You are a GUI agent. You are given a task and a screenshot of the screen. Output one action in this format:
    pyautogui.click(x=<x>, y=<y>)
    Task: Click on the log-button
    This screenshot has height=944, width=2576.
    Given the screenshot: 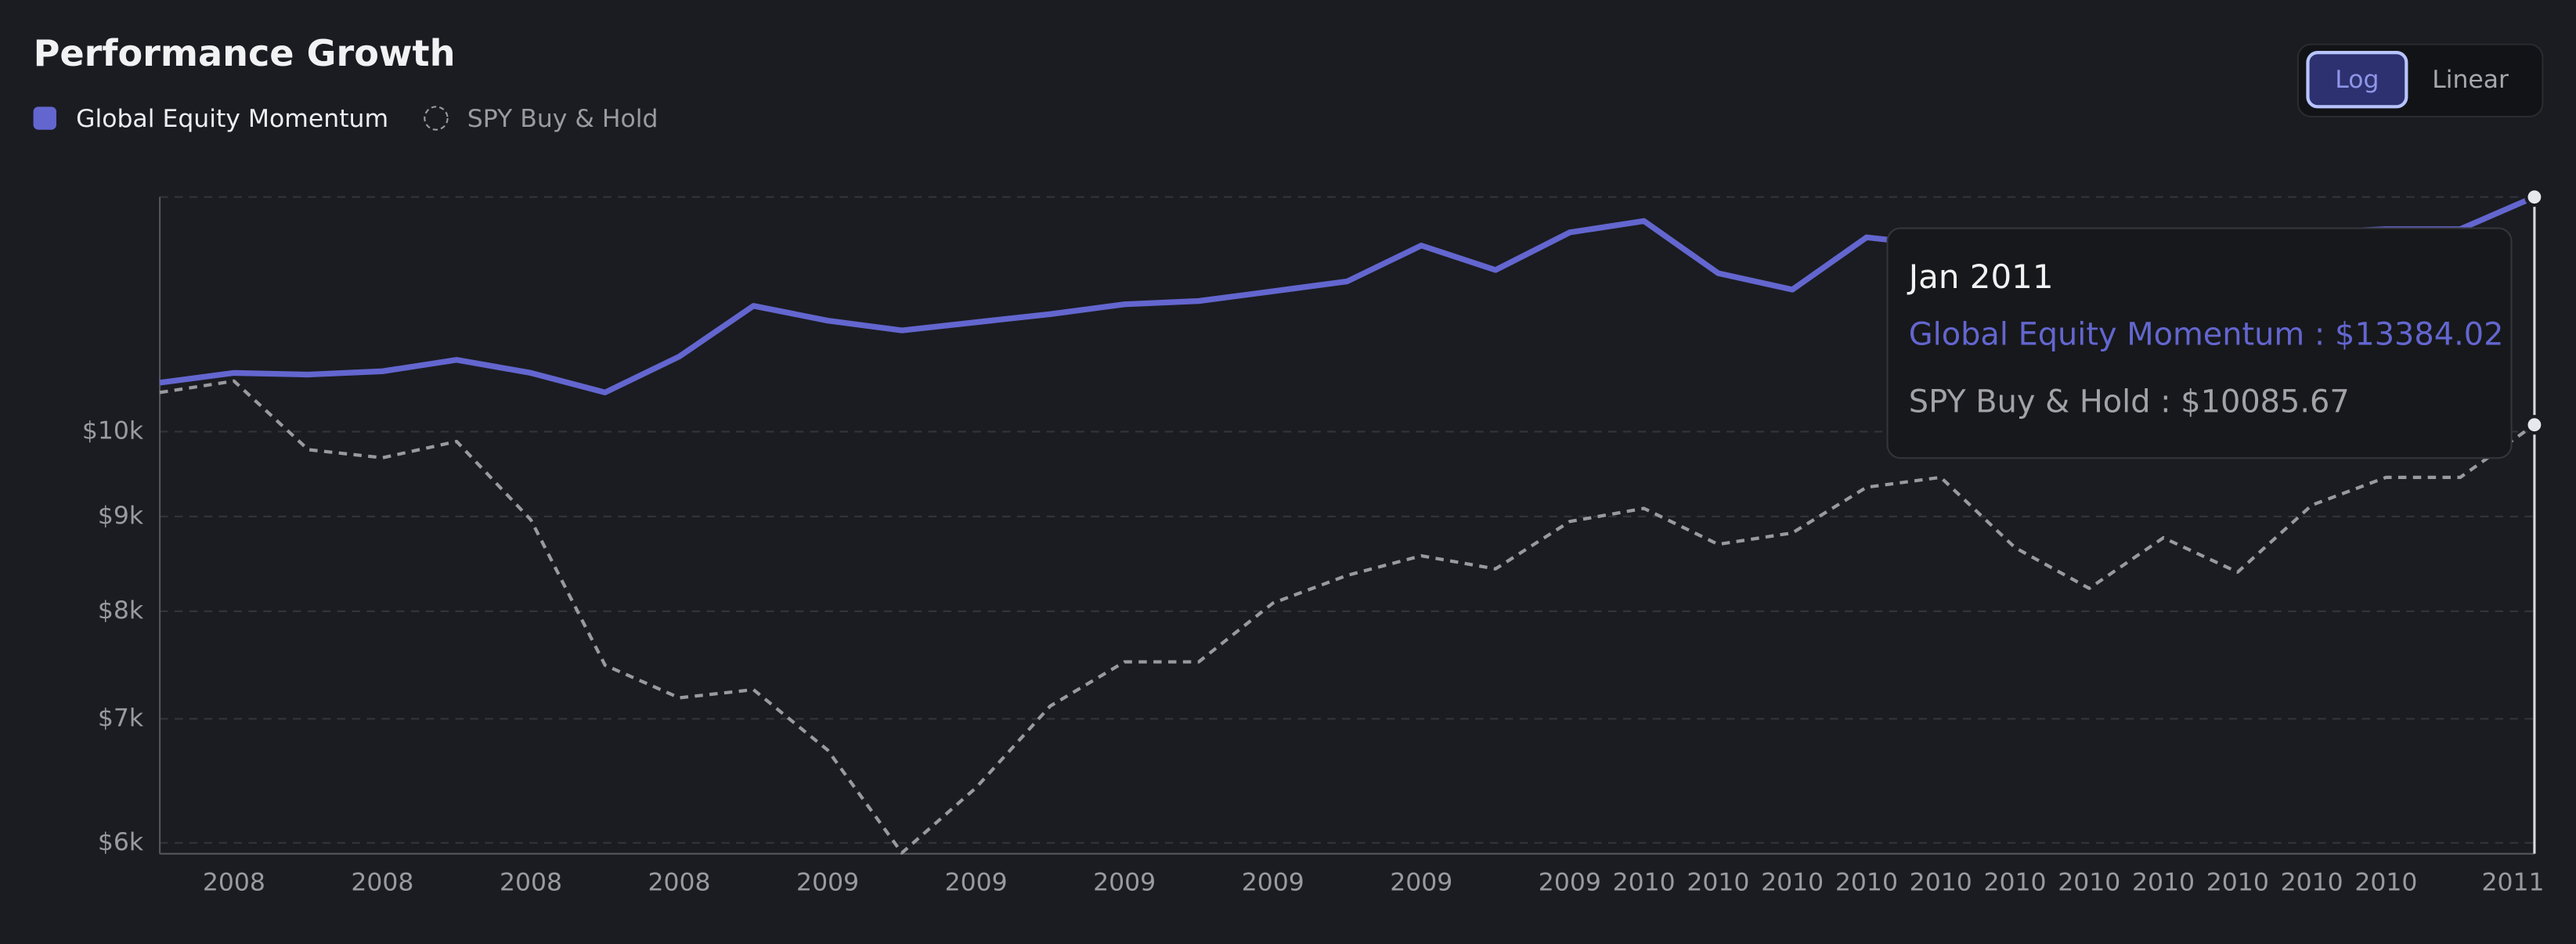 What is the action you would take?
    pyautogui.click(x=2357, y=80)
    